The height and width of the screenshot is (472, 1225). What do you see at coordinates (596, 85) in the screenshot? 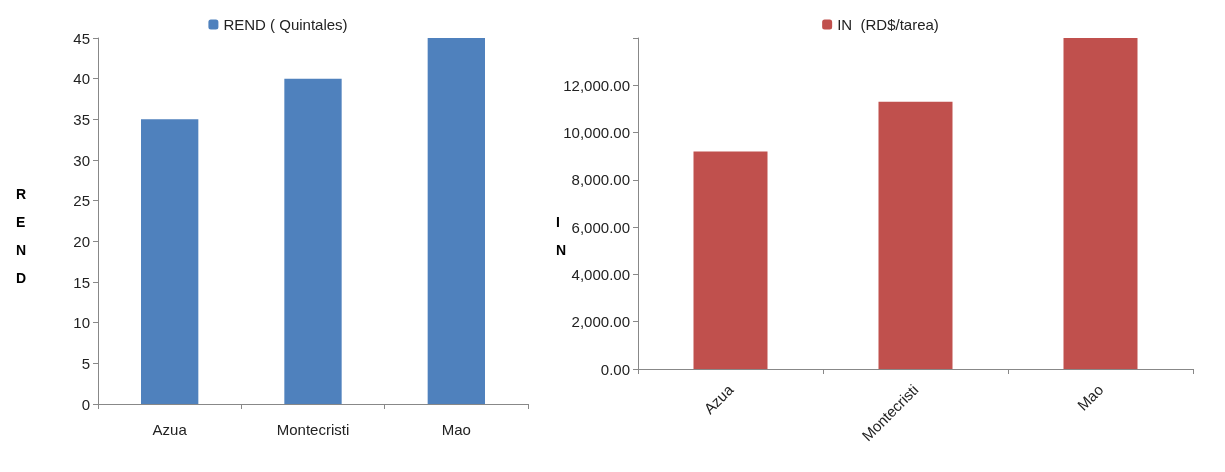
I see `y-tick-label: 12,000.00` at bounding box center [596, 85].